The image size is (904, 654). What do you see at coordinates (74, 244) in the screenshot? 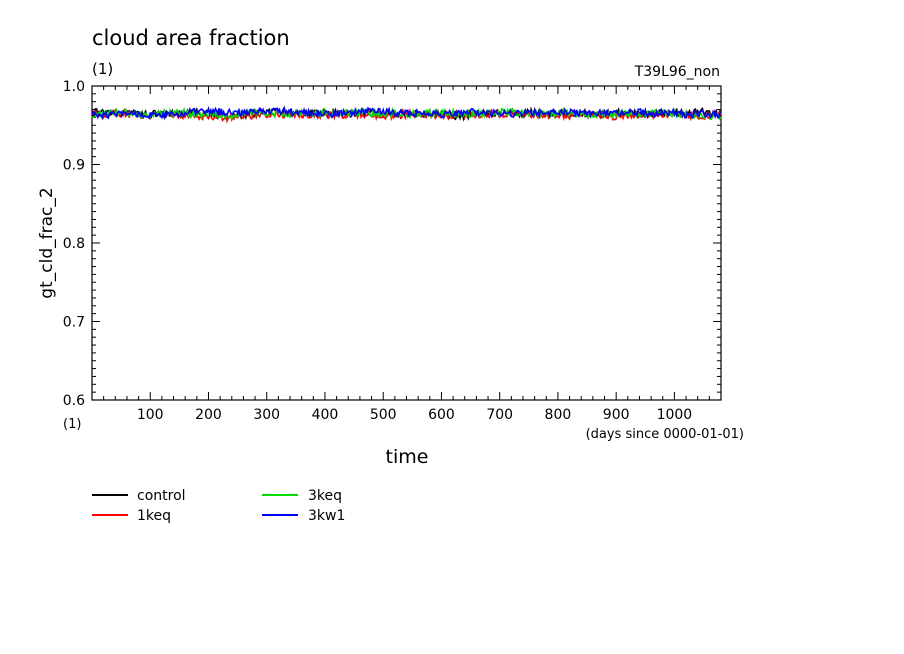
I see `y-tick-label: 0.8` at bounding box center [74, 244].